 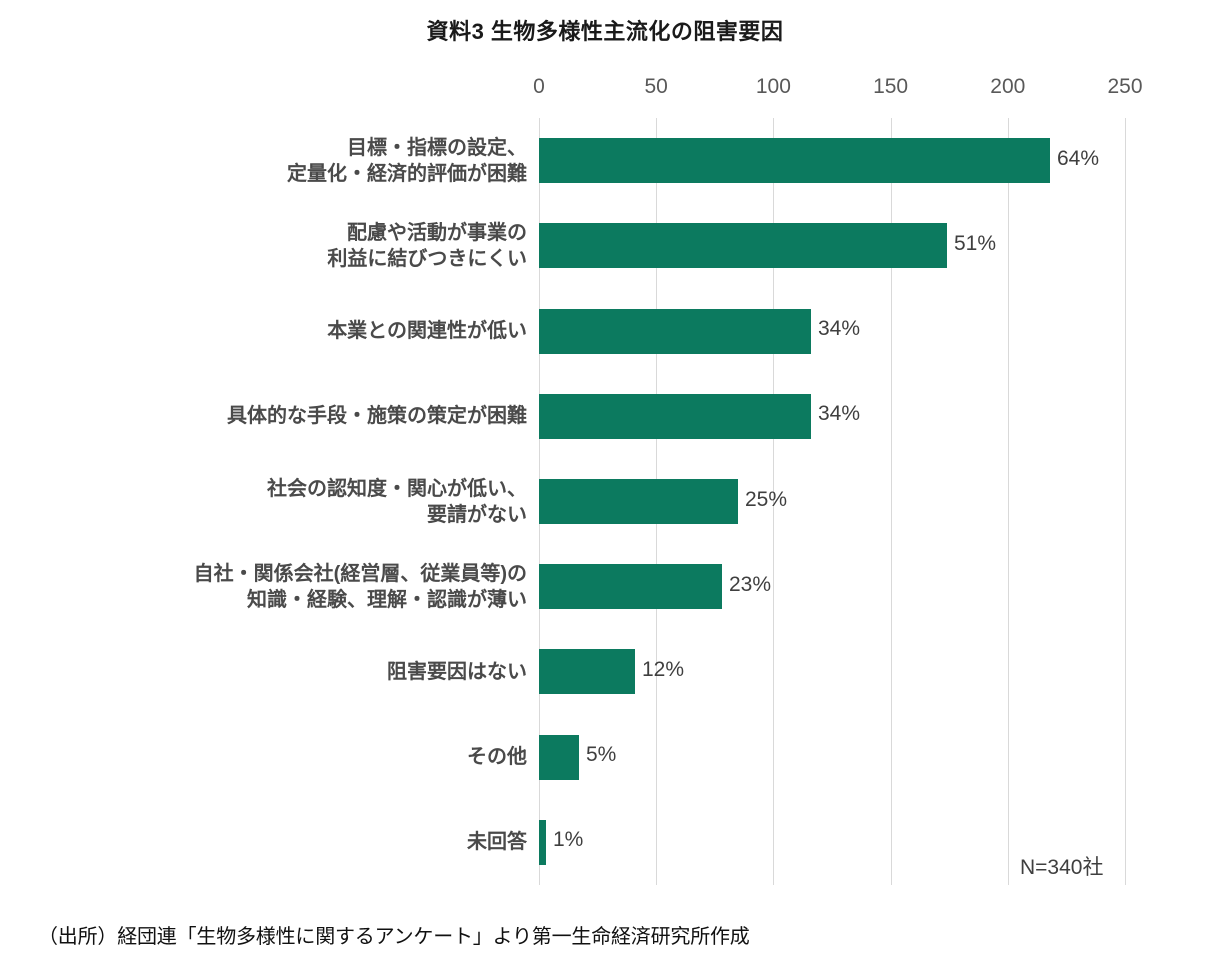 What do you see at coordinates (601, 755) in the screenshot?
I see `bar-value-label: 5%` at bounding box center [601, 755].